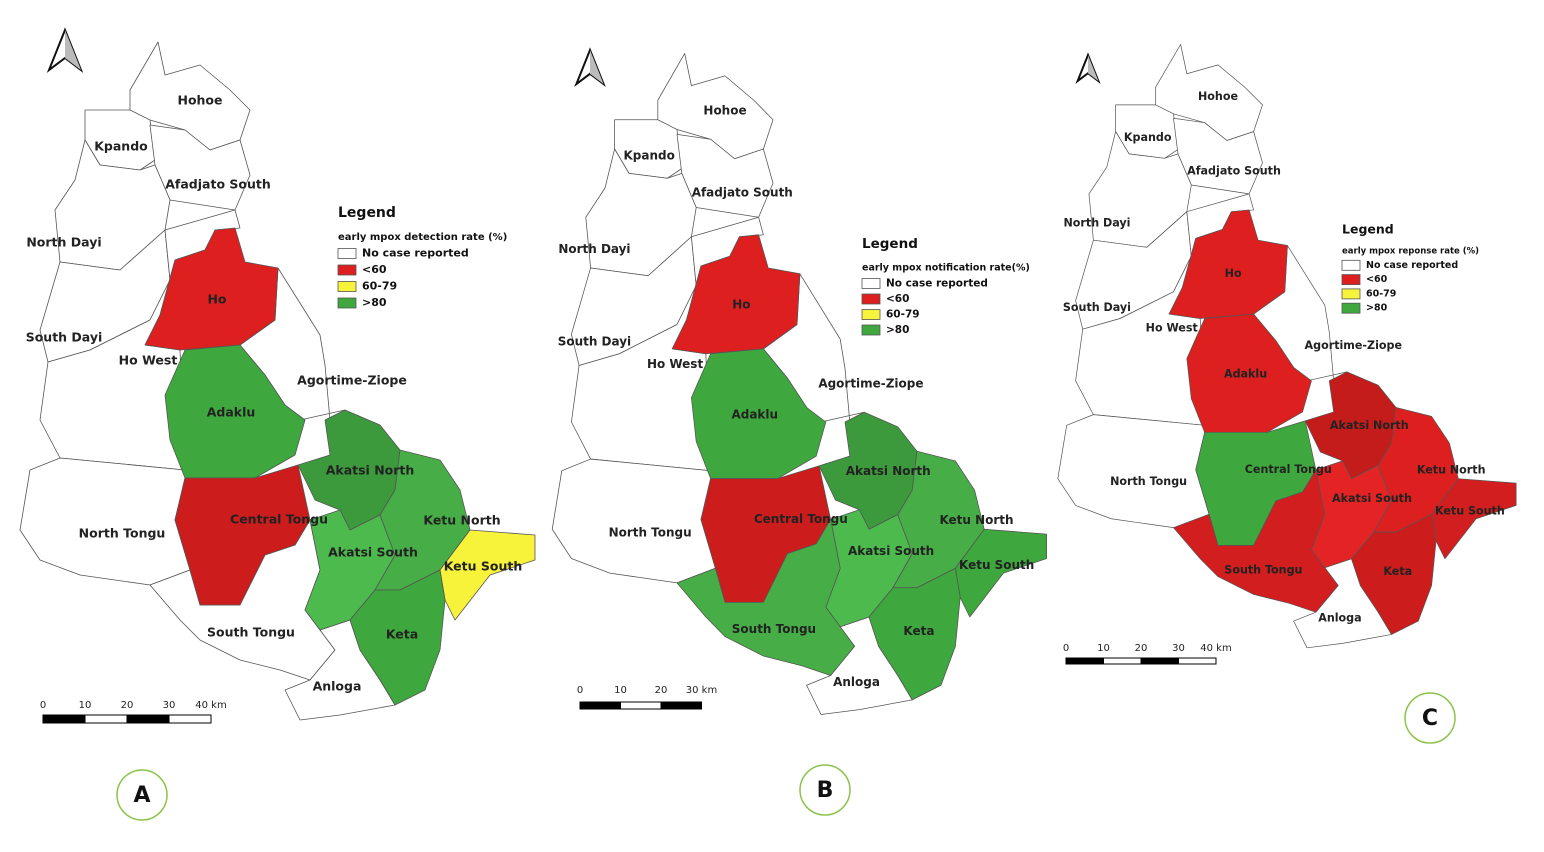 This screenshot has width=1544, height=852. What do you see at coordinates (1412, 265) in the screenshot?
I see `legend-label: No case reported` at bounding box center [1412, 265].